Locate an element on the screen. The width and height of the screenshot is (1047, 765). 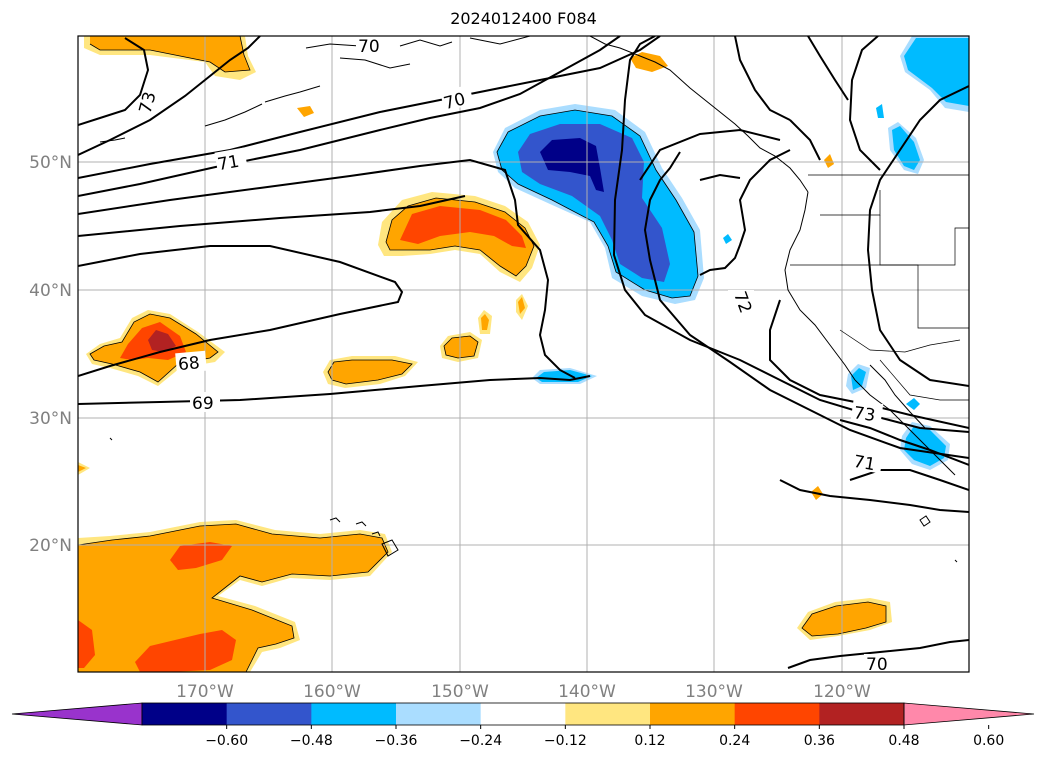
colorbar-tick-label: 0.12 is located at coordinates (649, 741).